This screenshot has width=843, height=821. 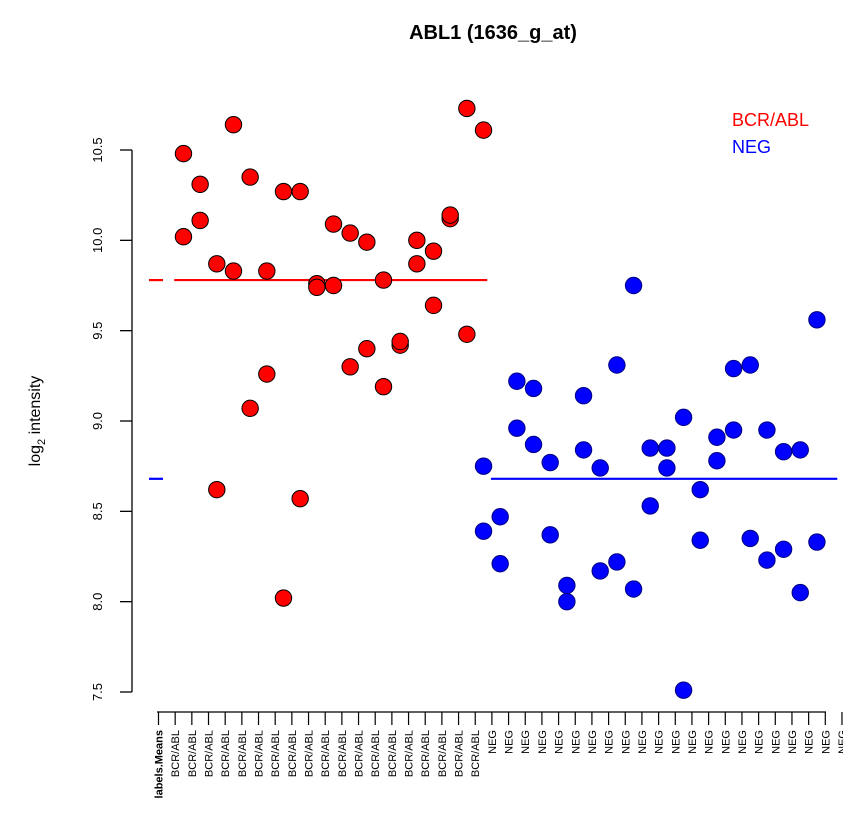 I want to click on y-axis-label: log2 intensity, so click(x=37, y=421).